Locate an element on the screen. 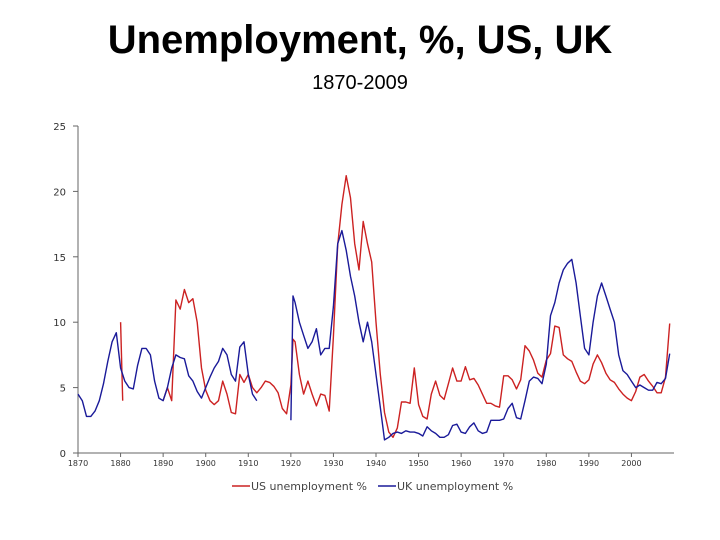 The height and width of the screenshot is (540, 720). x-tick-label: 1890 is located at coordinates (163, 463).